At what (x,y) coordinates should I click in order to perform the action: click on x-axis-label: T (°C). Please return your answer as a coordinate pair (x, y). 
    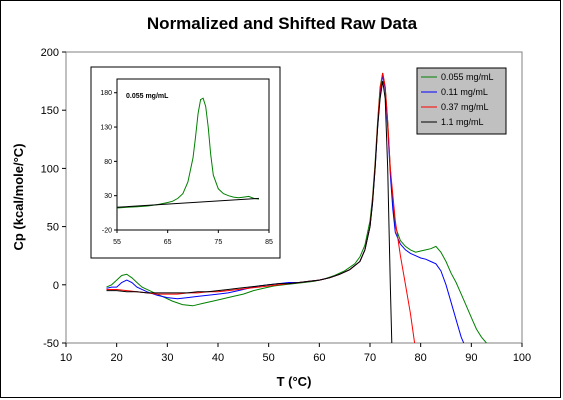
    Looking at the image, I should click on (294, 381).